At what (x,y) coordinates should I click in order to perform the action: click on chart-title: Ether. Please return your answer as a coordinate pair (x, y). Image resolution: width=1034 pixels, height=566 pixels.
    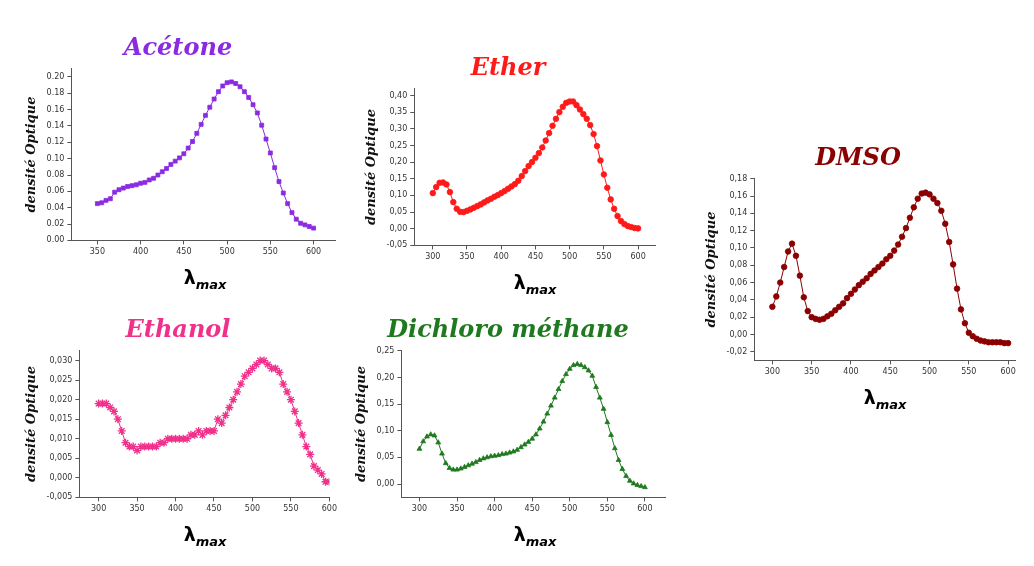
    Looking at the image, I should click on (508, 66).